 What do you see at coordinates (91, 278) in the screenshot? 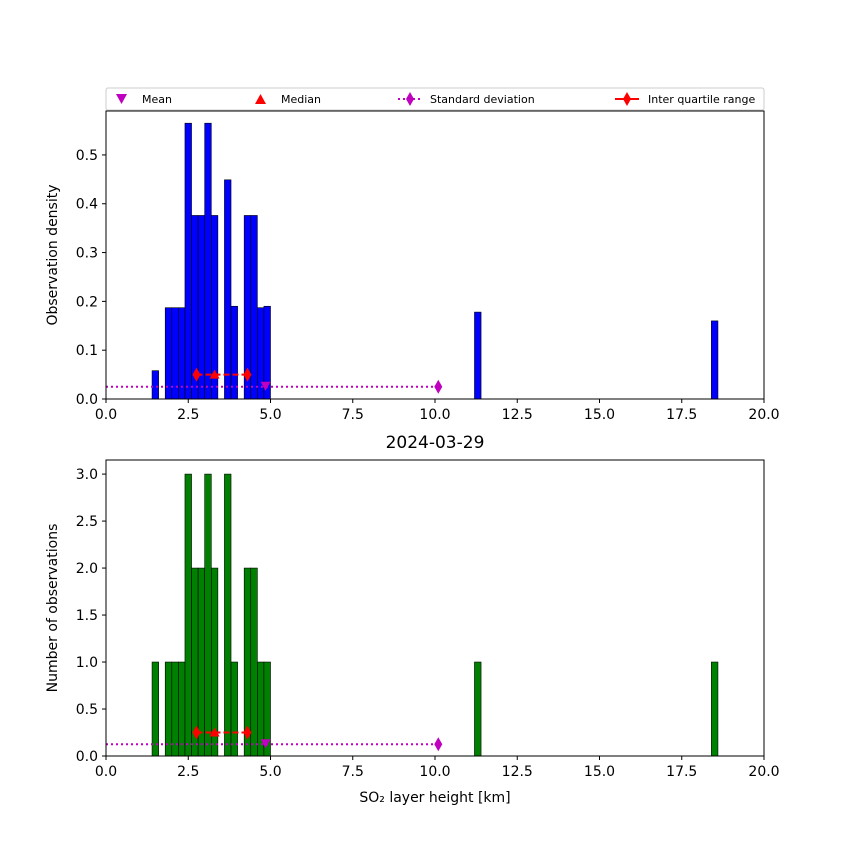
I see `density-y-ticks: 0.0 0.1 0.2 0.3 0.4 0.5` at bounding box center [91, 278].